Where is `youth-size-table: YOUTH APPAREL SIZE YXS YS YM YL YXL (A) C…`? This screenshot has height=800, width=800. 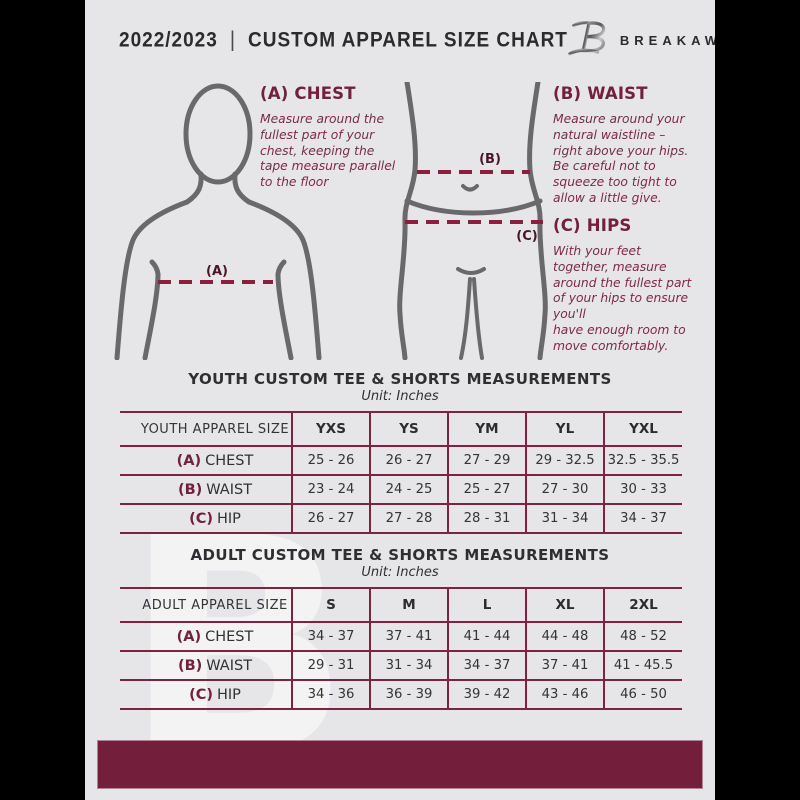 youth-size-table: YOUTH APPAREL SIZE YXS YS YM YL YXL (A) C… is located at coordinates (401, 472).